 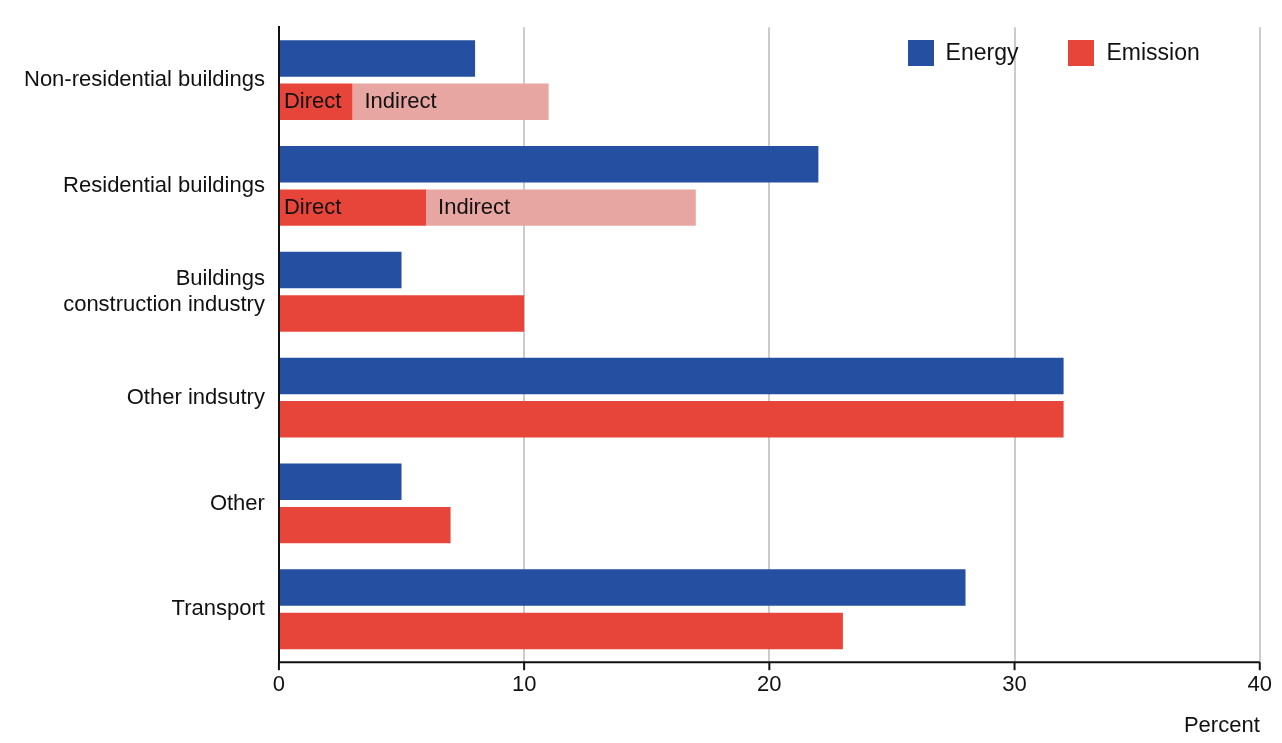 I want to click on y-tick-label: Buildings construction industry, so click(x=164, y=290).